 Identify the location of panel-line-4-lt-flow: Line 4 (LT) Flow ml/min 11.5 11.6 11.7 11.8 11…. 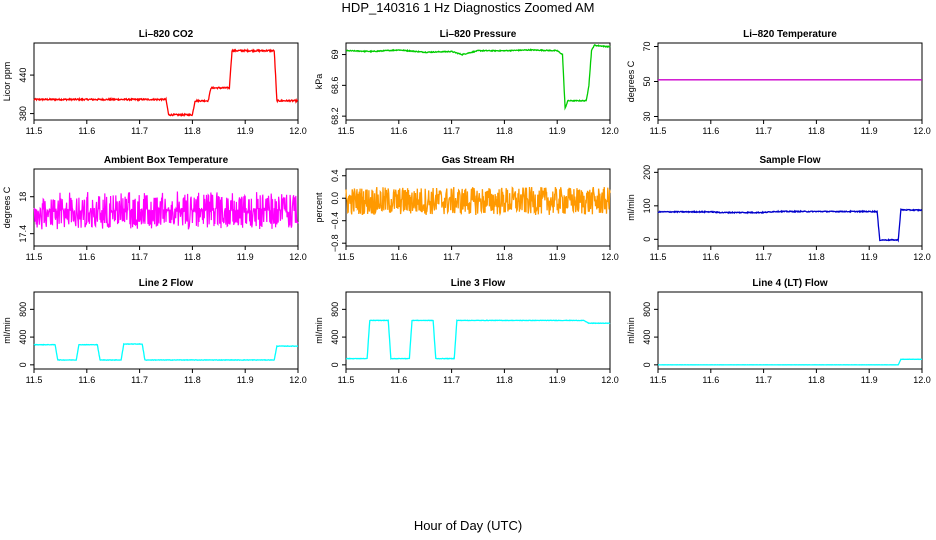
(778, 331).